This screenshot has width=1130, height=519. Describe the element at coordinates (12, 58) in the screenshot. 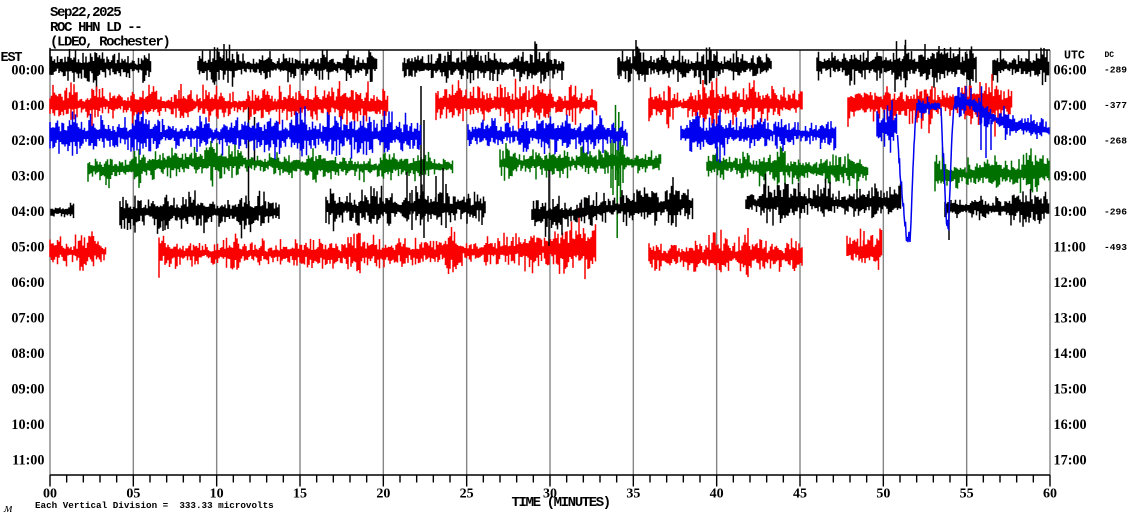

I see `svg-text: EST` at that location.